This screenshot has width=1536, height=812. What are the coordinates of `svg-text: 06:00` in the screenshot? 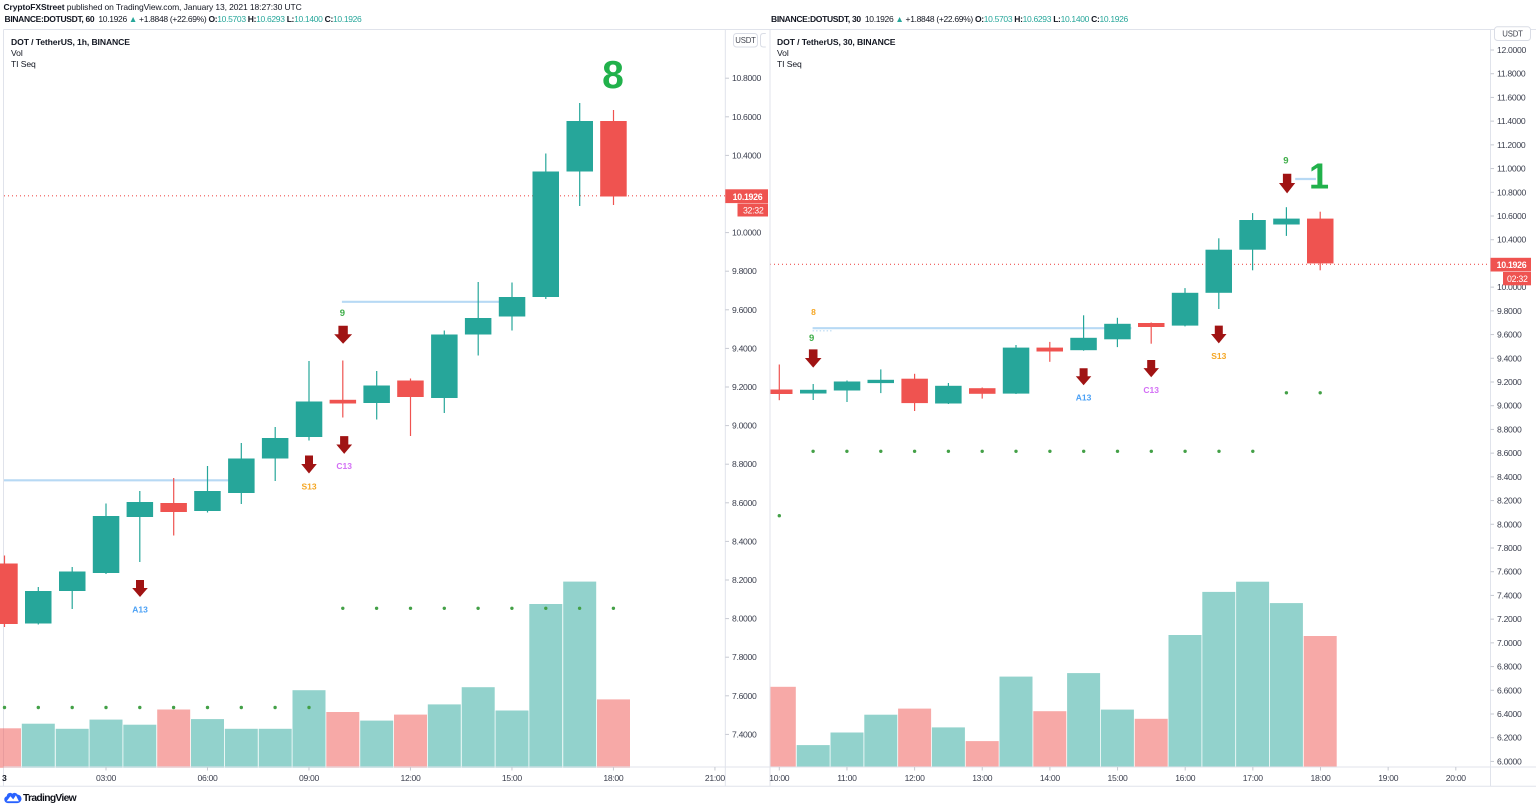 It's located at (207, 778).